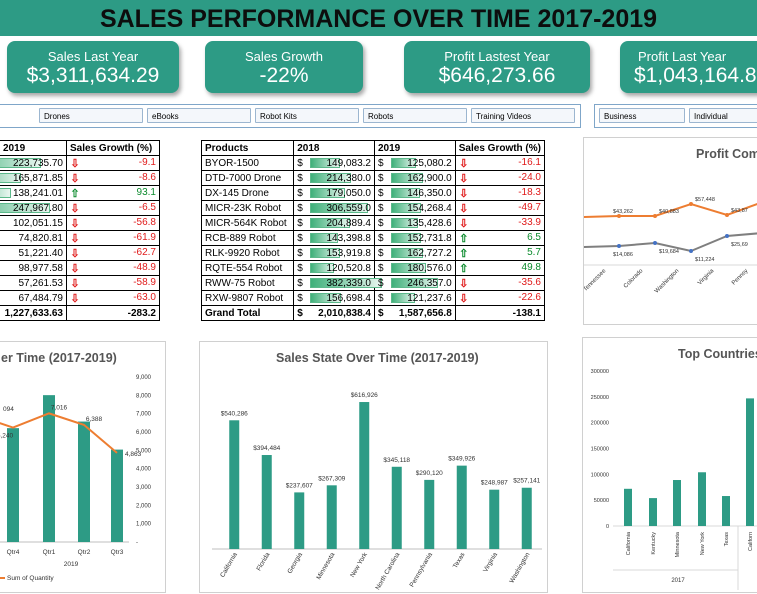  I want to click on category-label: Washington, so click(667, 281).